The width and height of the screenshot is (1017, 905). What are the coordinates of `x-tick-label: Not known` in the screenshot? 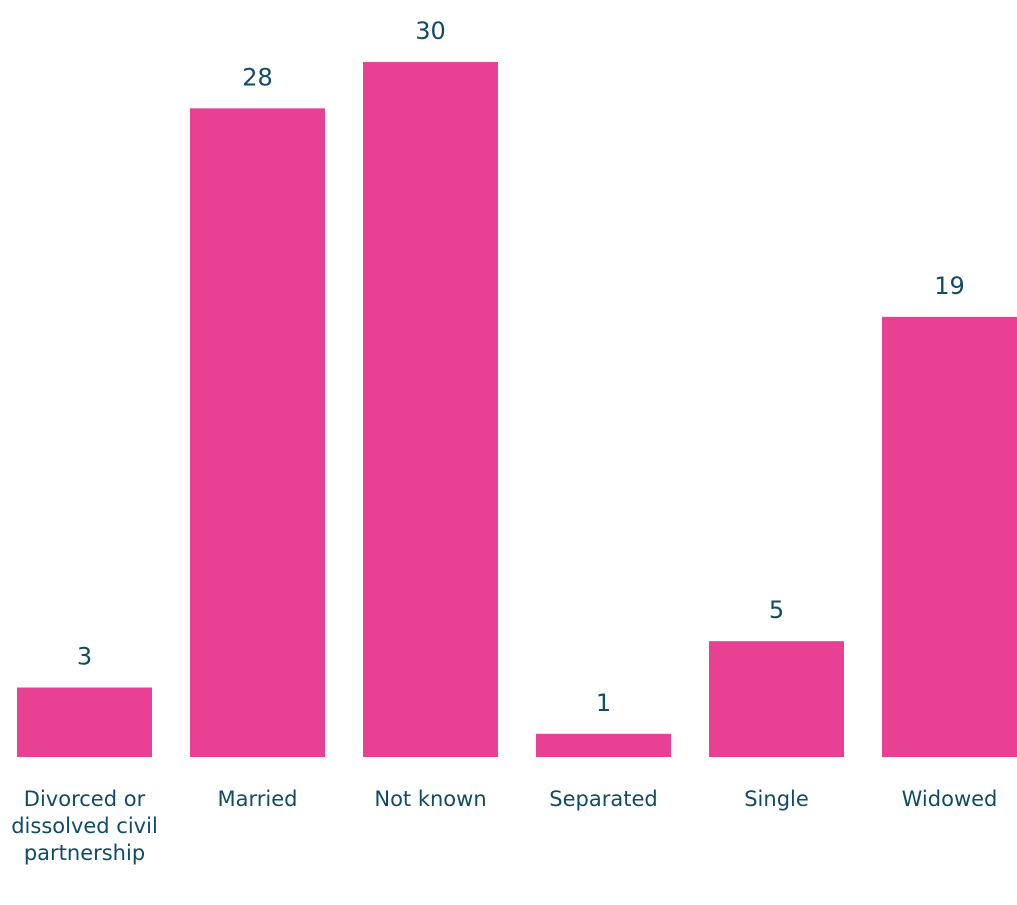 It's located at (430, 799).